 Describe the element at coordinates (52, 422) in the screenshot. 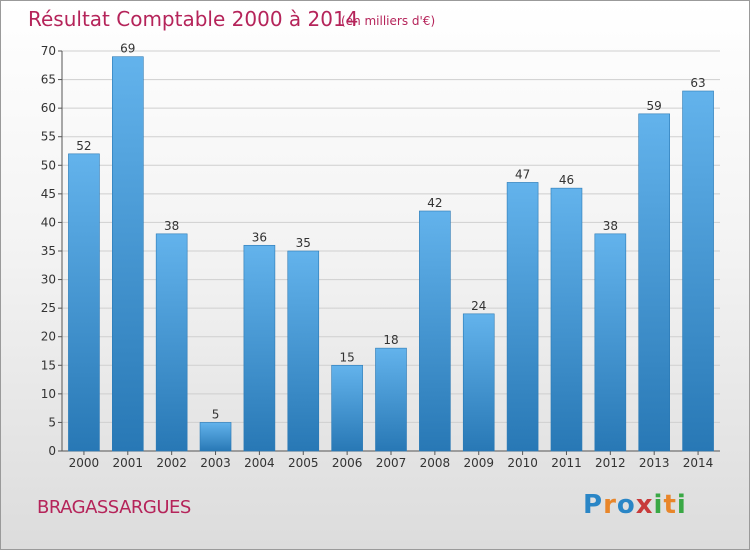

I see `y-tick-label: 5` at that location.